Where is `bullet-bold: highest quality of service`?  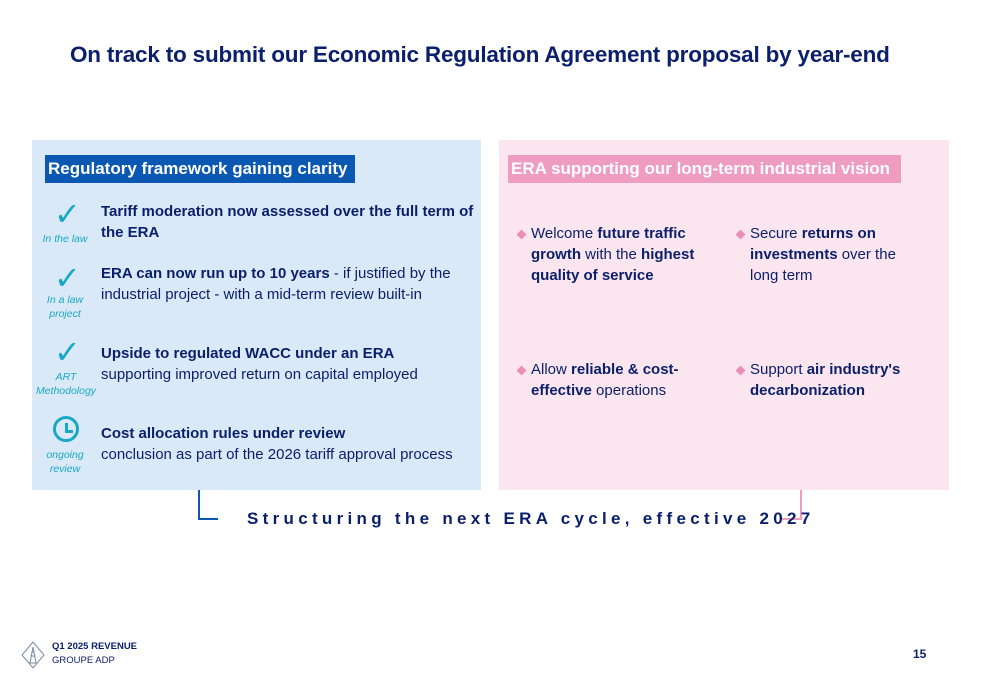 bullet-bold: highest quality of service is located at coordinates (613, 265).